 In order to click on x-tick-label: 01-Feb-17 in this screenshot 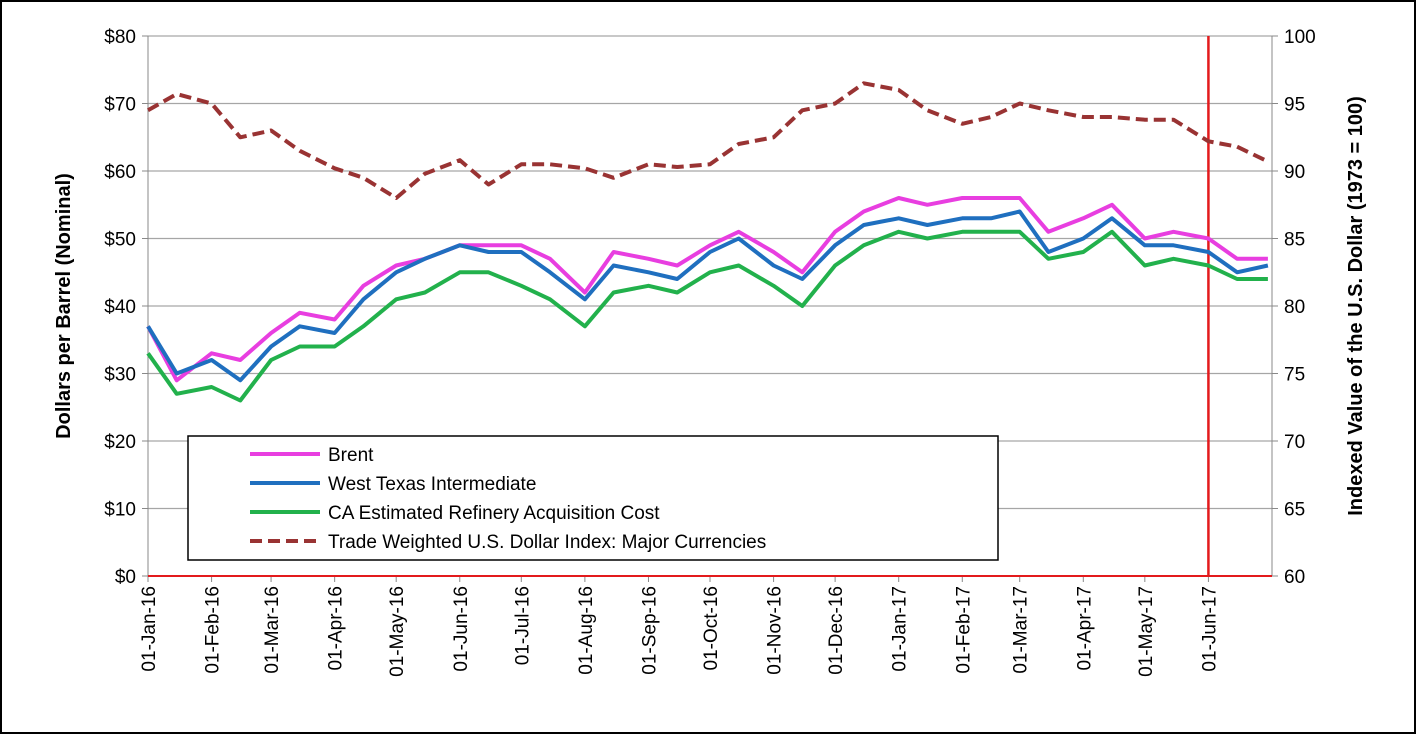, I will do `click(963, 630)`.